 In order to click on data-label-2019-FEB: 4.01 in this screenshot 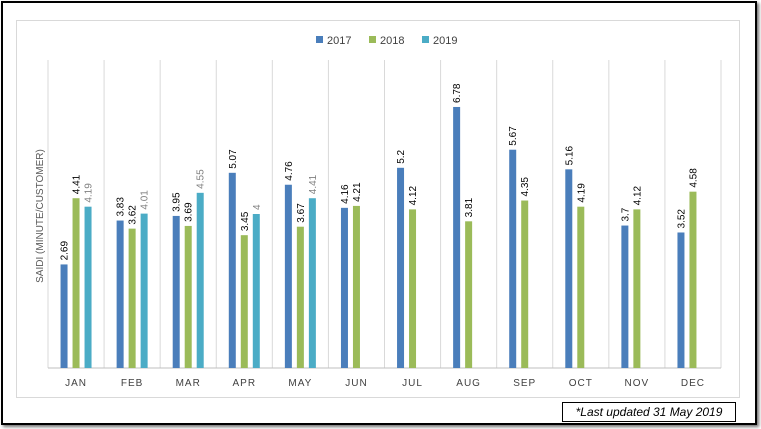, I will do `click(145, 200)`.